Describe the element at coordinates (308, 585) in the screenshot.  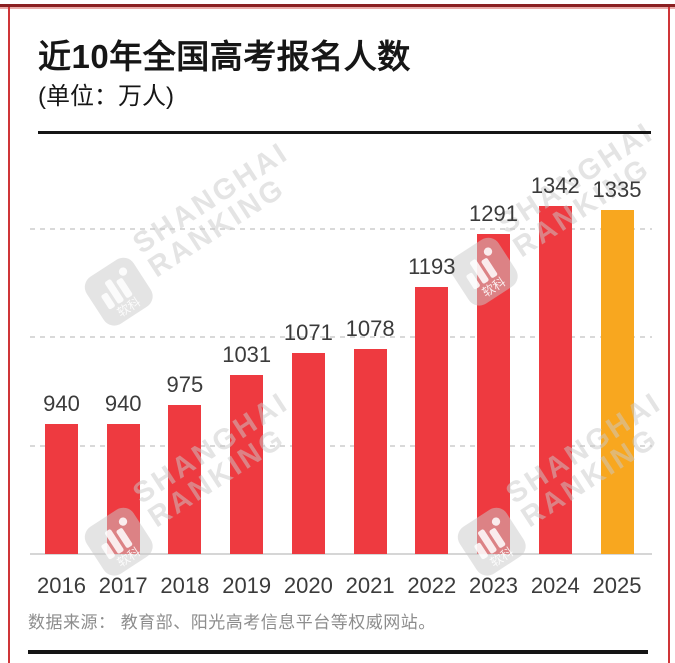
I see `x-axis-label-2020: 2020` at that location.